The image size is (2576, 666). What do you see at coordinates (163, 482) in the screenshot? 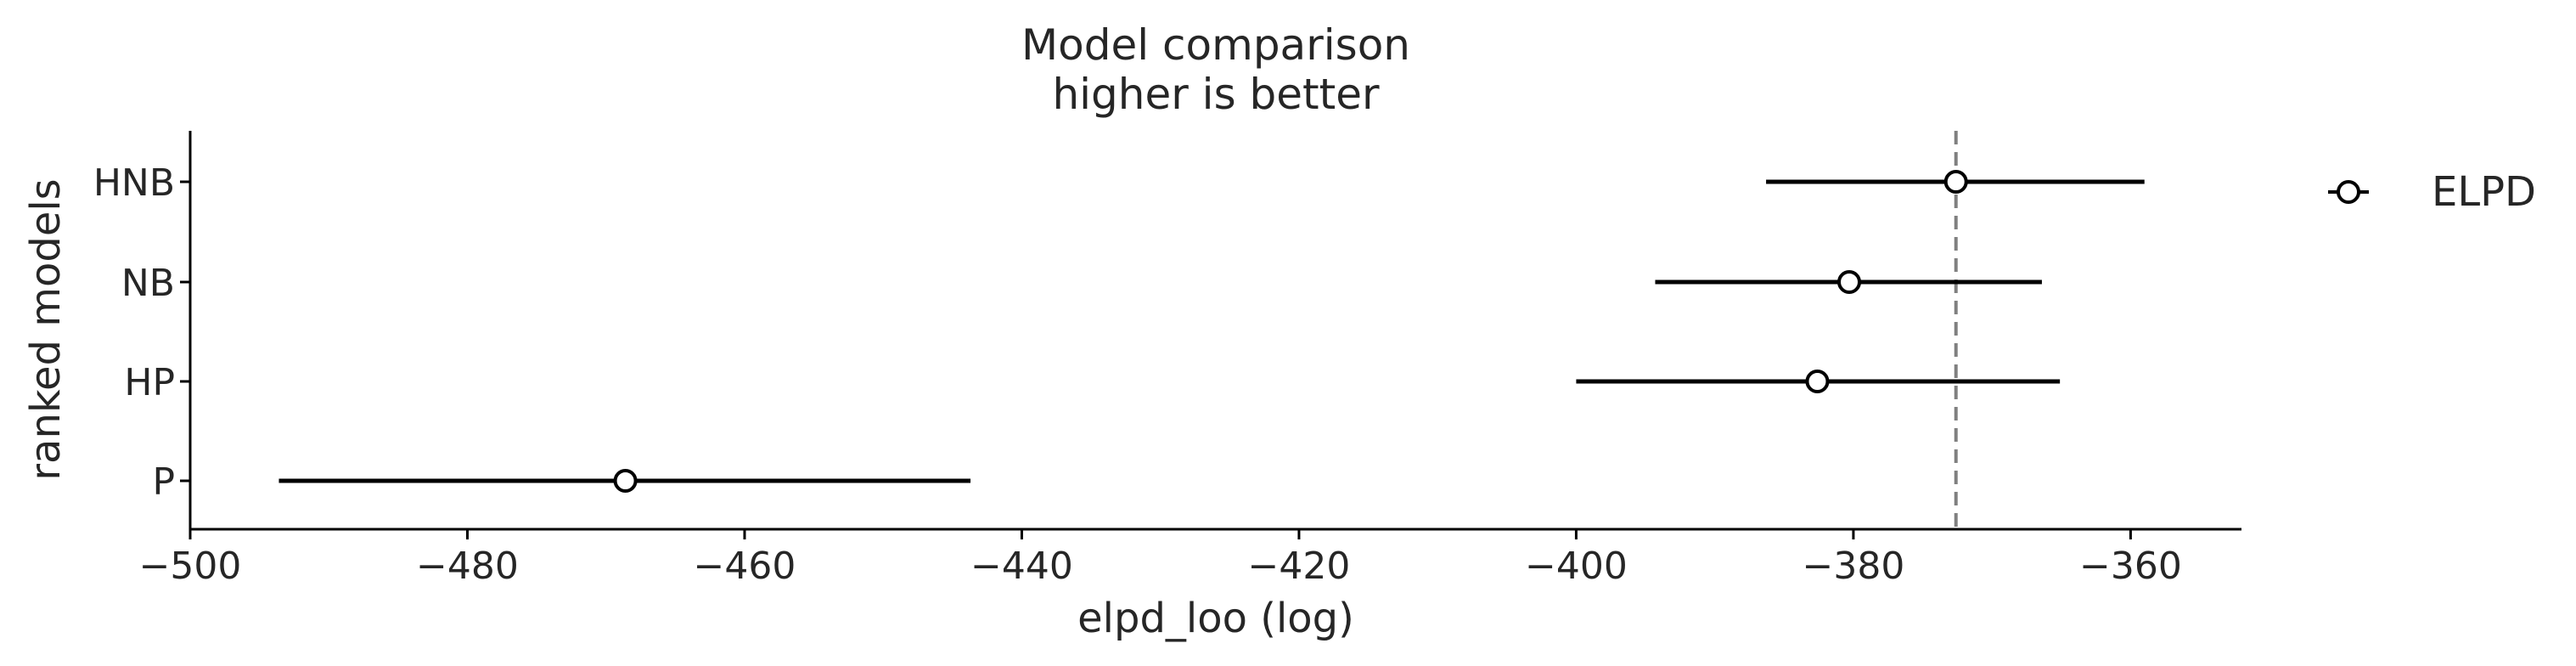
I see `y-tick-label-p: P` at bounding box center [163, 482].